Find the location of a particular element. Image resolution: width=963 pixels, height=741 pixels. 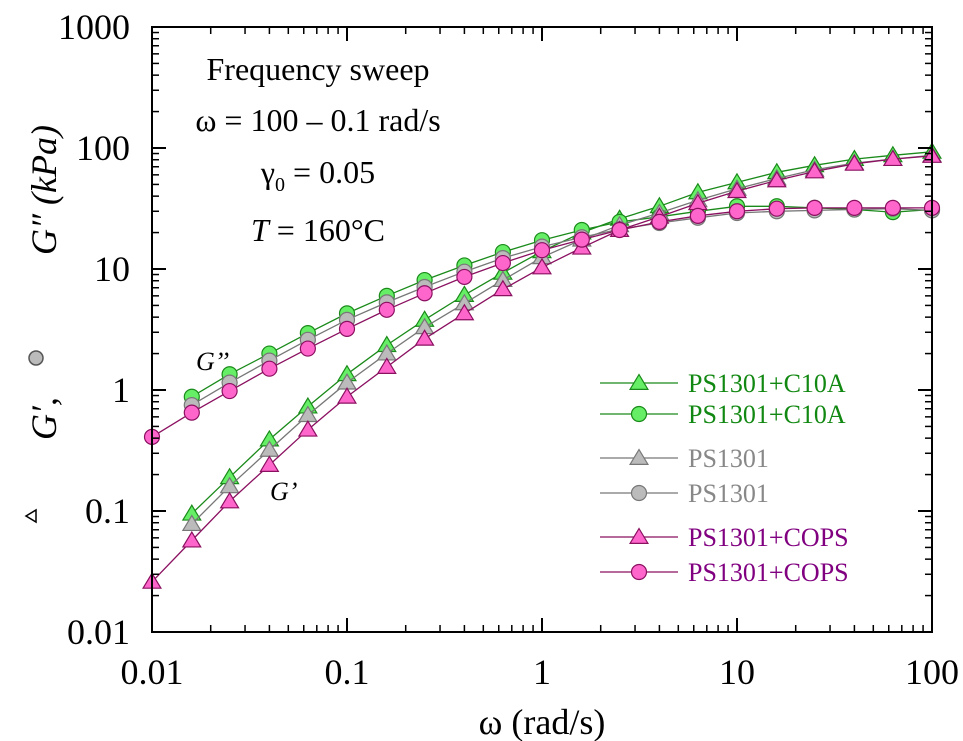

y-label-circle-marker is located at coordinates (36, 358).